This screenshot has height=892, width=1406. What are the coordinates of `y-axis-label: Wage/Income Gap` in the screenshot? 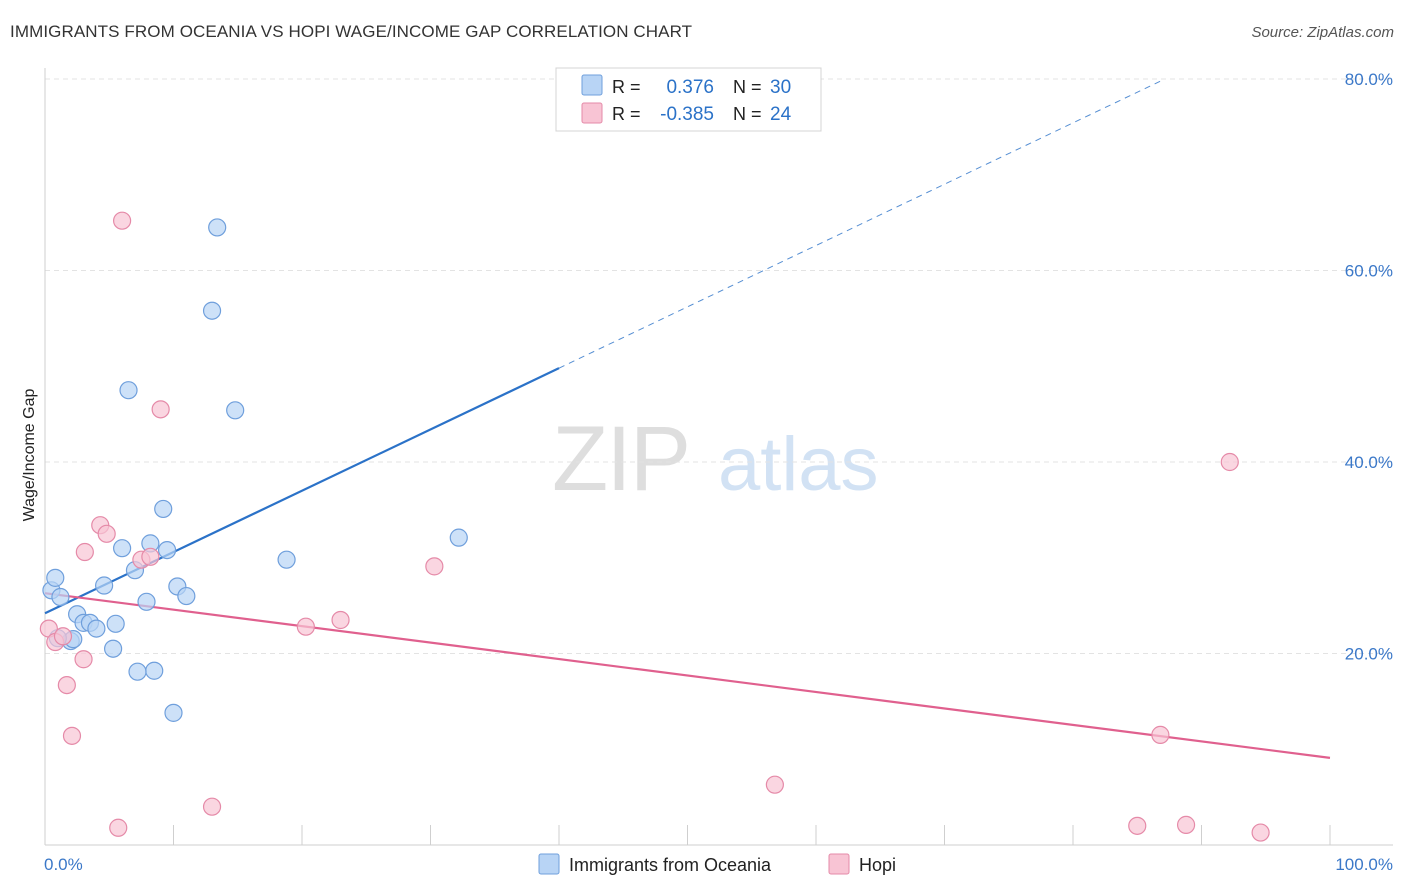 It's located at (29, 455).